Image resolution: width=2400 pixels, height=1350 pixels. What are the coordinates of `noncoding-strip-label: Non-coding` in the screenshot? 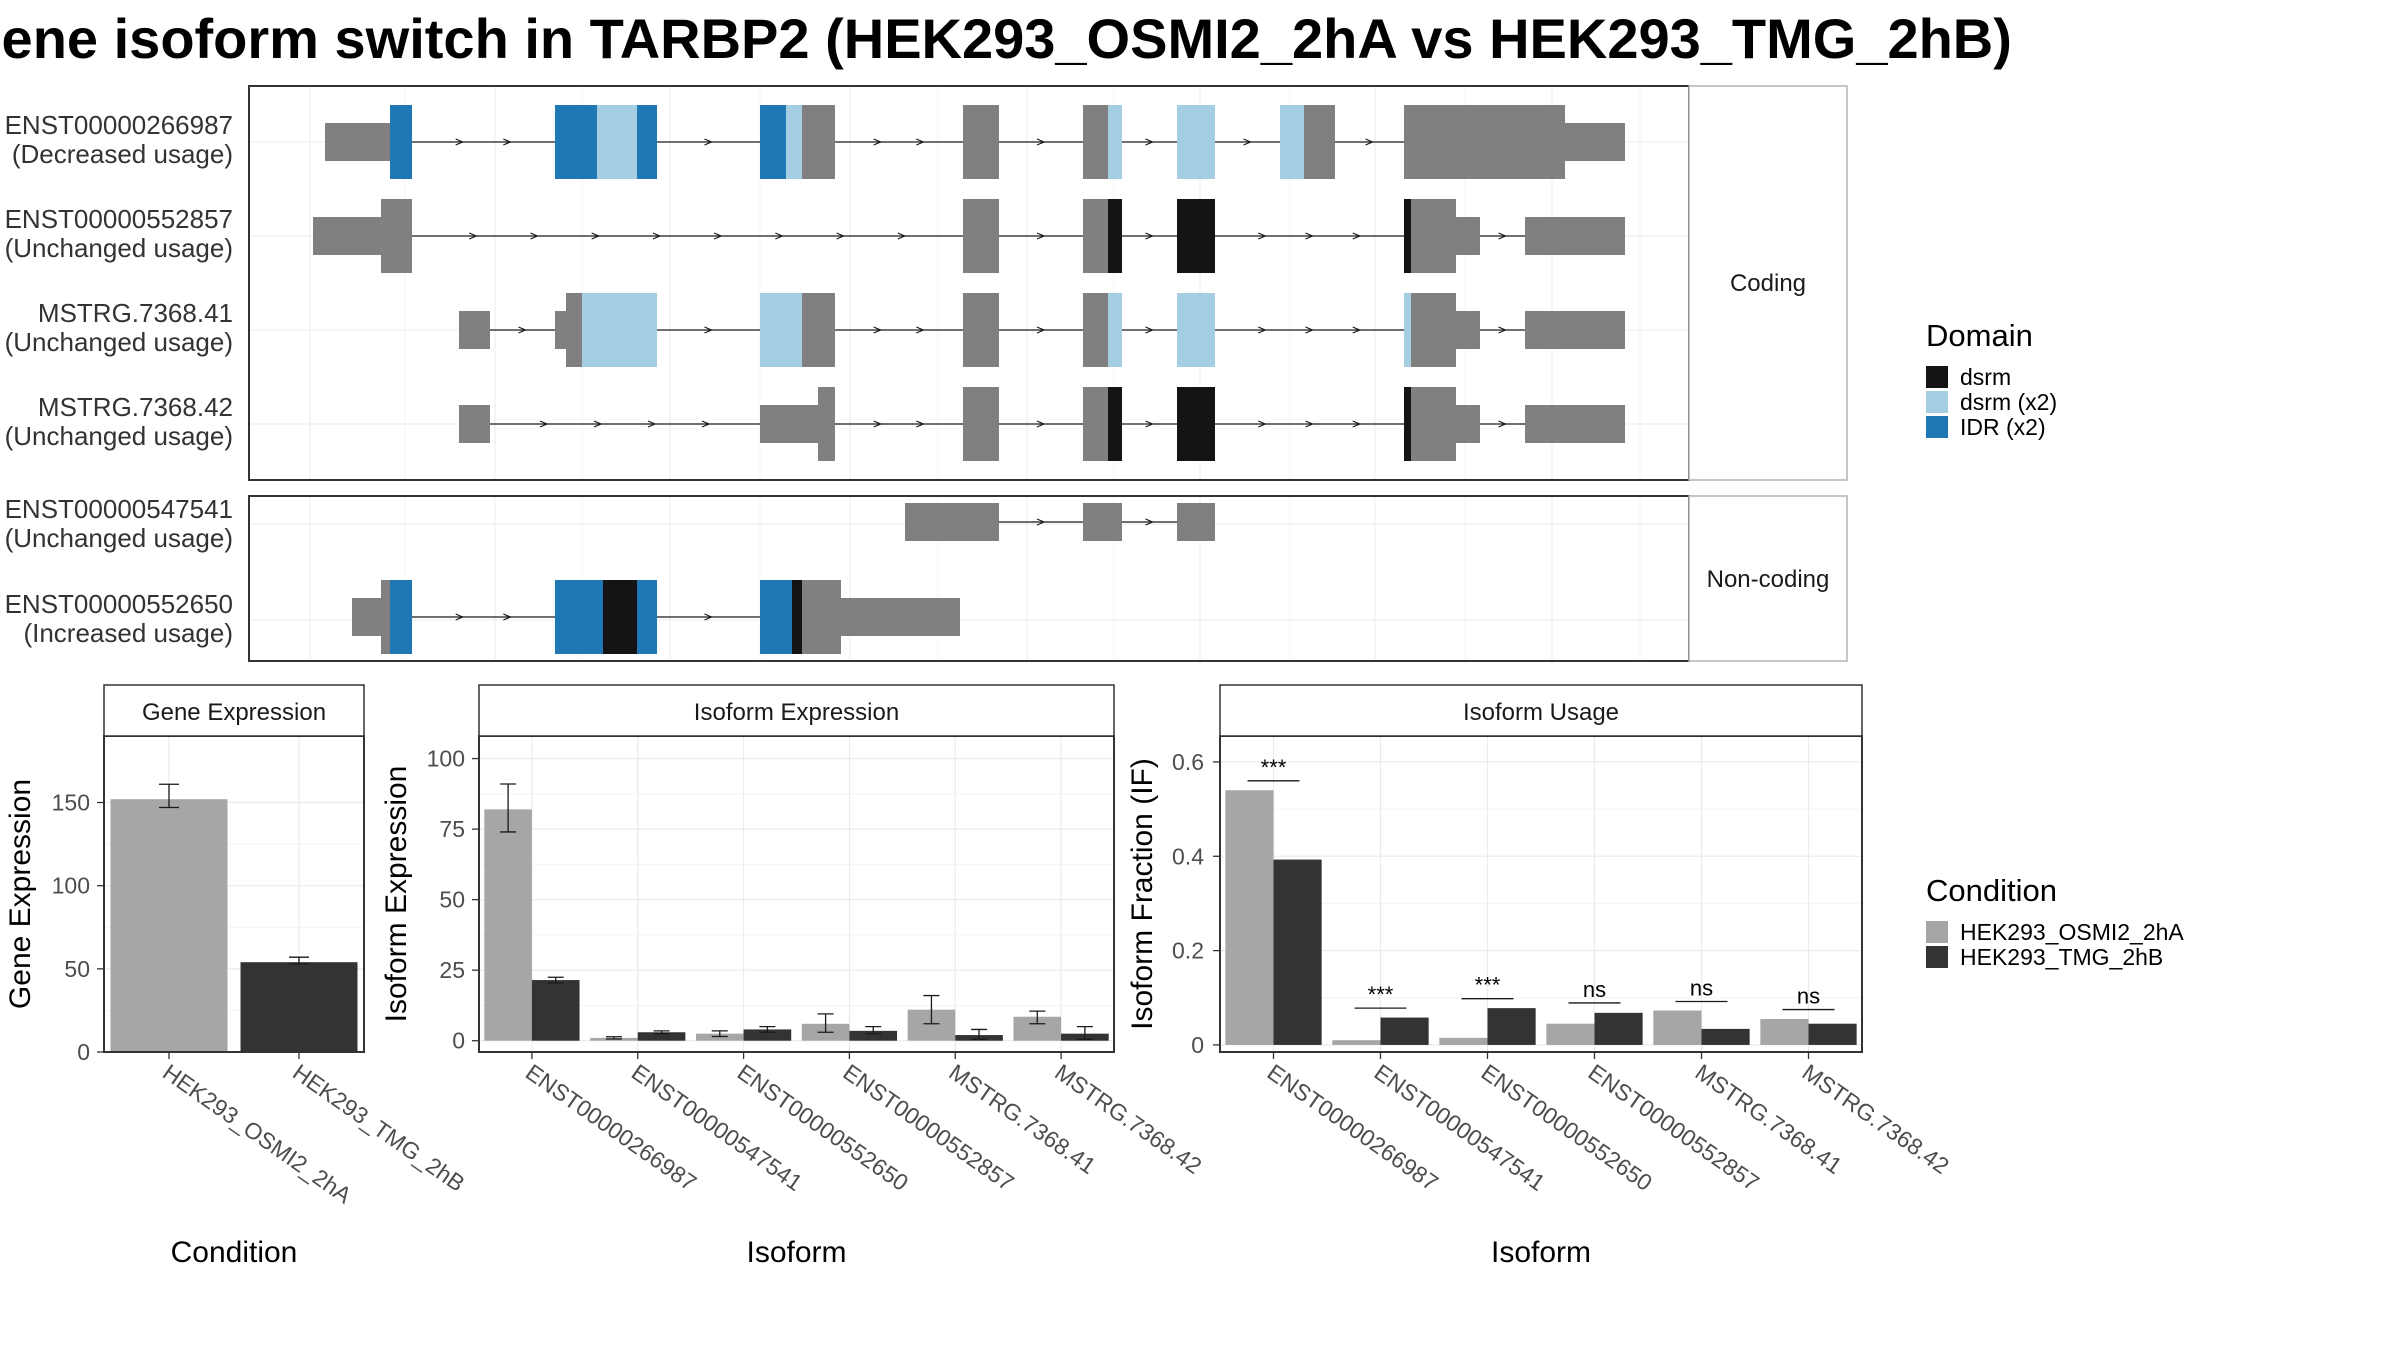 It's located at (1768, 579).